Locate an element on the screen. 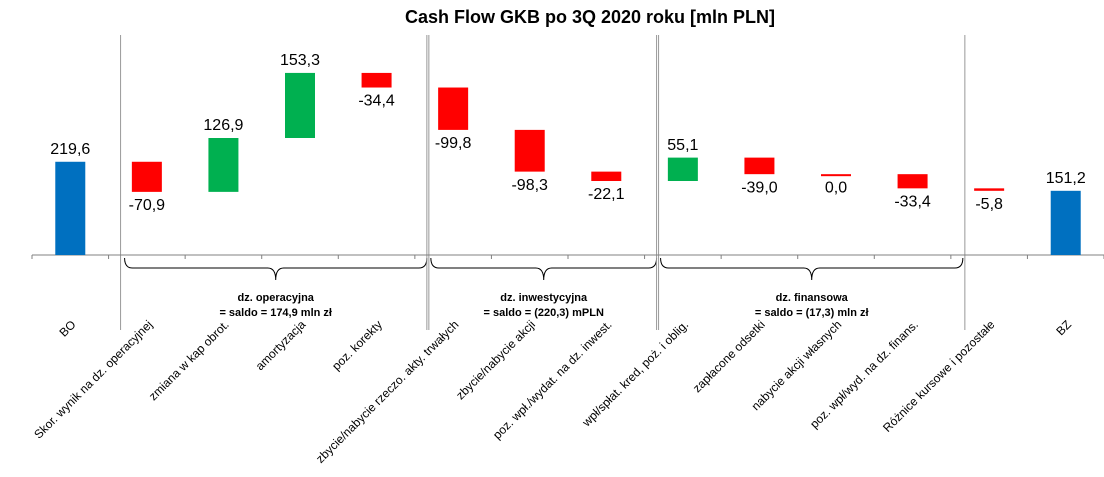 This screenshot has width=1104, height=477. value-label: 126,9 is located at coordinates (223, 125).